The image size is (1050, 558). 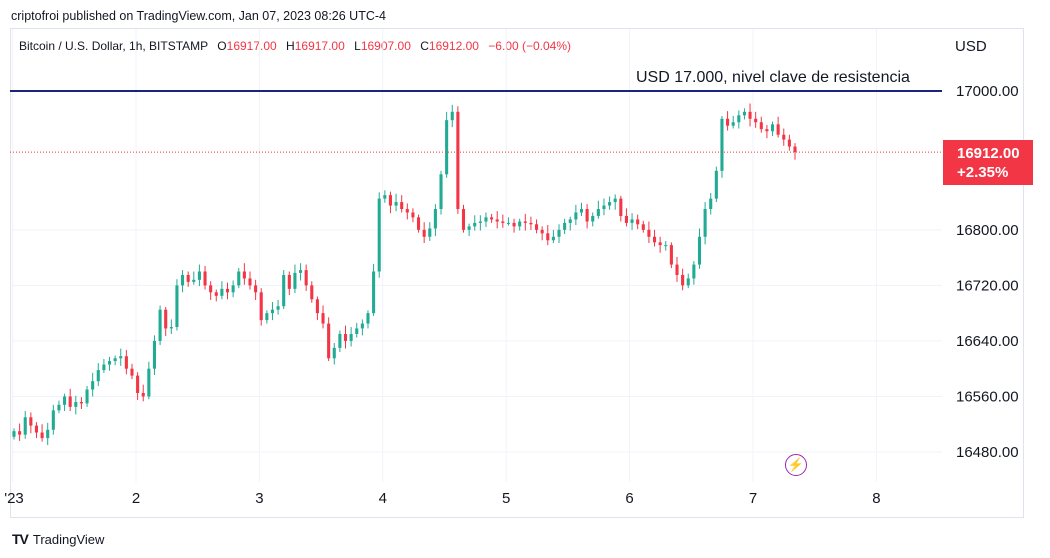 What do you see at coordinates (530, 46) in the screenshot?
I see `change-value: −6.00 (−0.04%)` at bounding box center [530, 46].